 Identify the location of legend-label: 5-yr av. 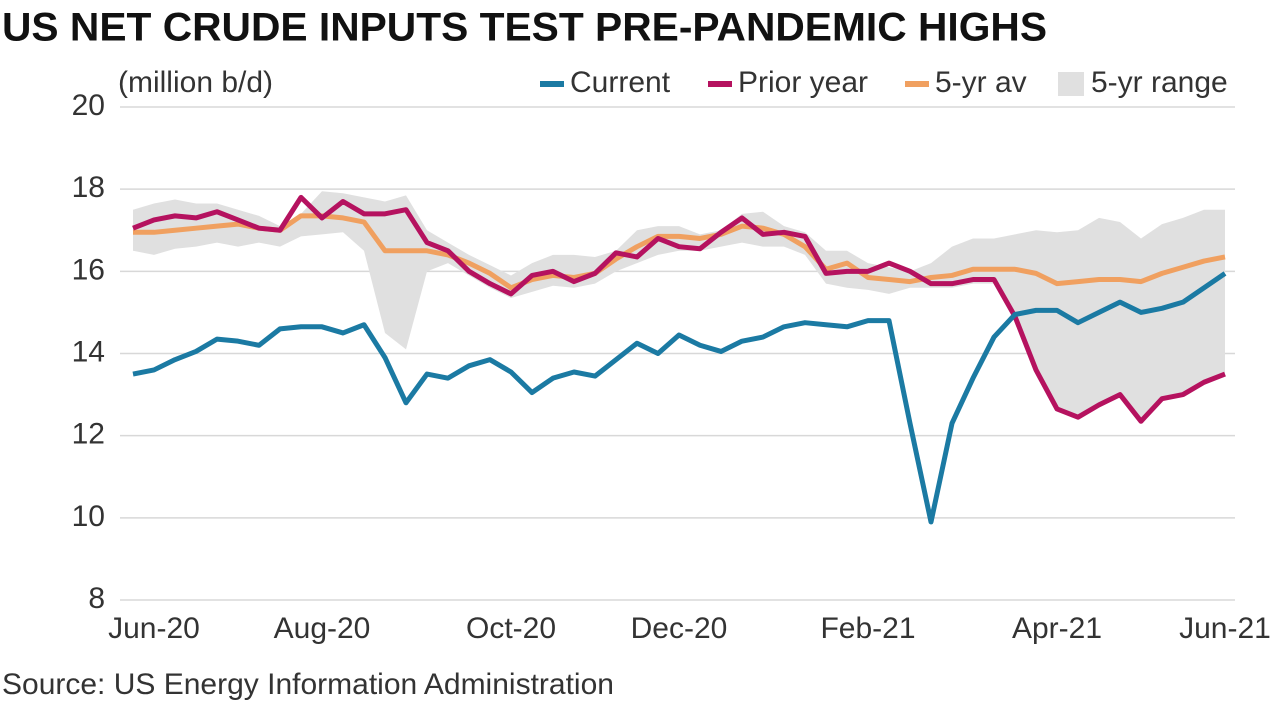
(981, 82).